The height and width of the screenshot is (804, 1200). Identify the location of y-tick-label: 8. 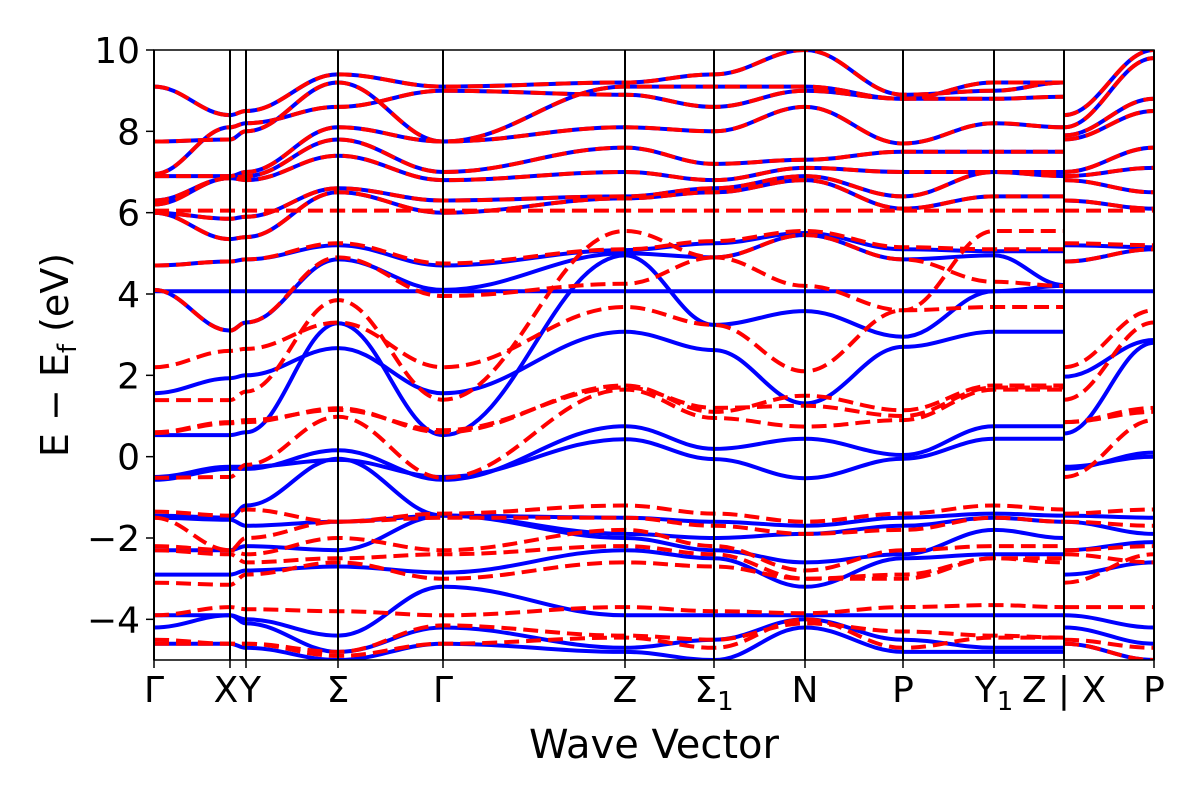
(128, 132).